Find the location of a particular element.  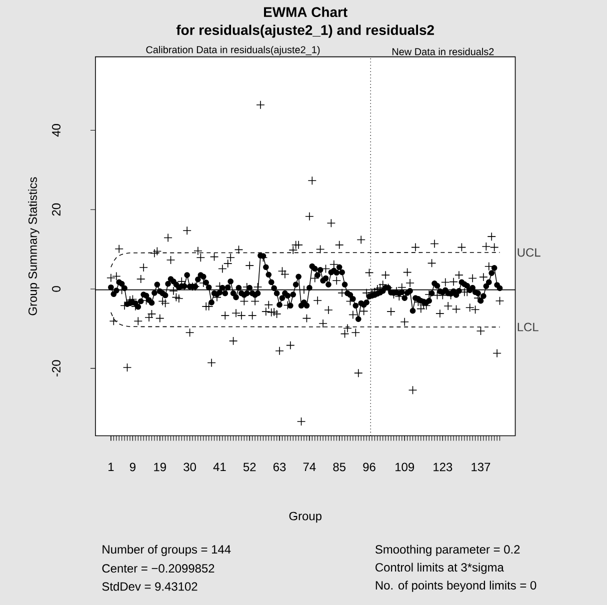

x-tick-label: 96 is located at coordinates (369, 467).